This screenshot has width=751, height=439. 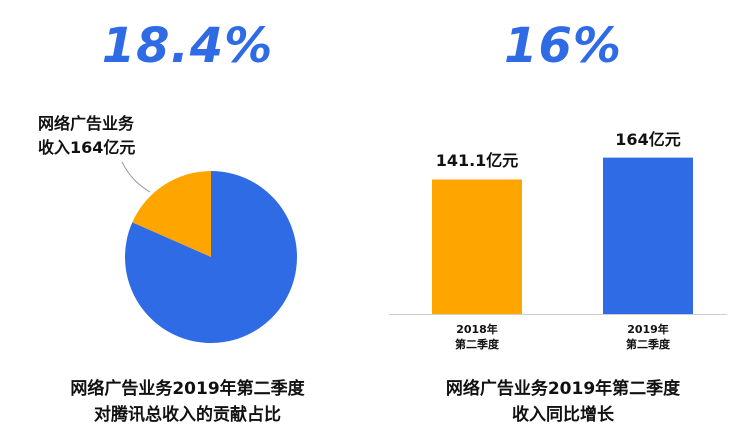 I want to click on pie-slice-advertising, so click(x=171, y=214).